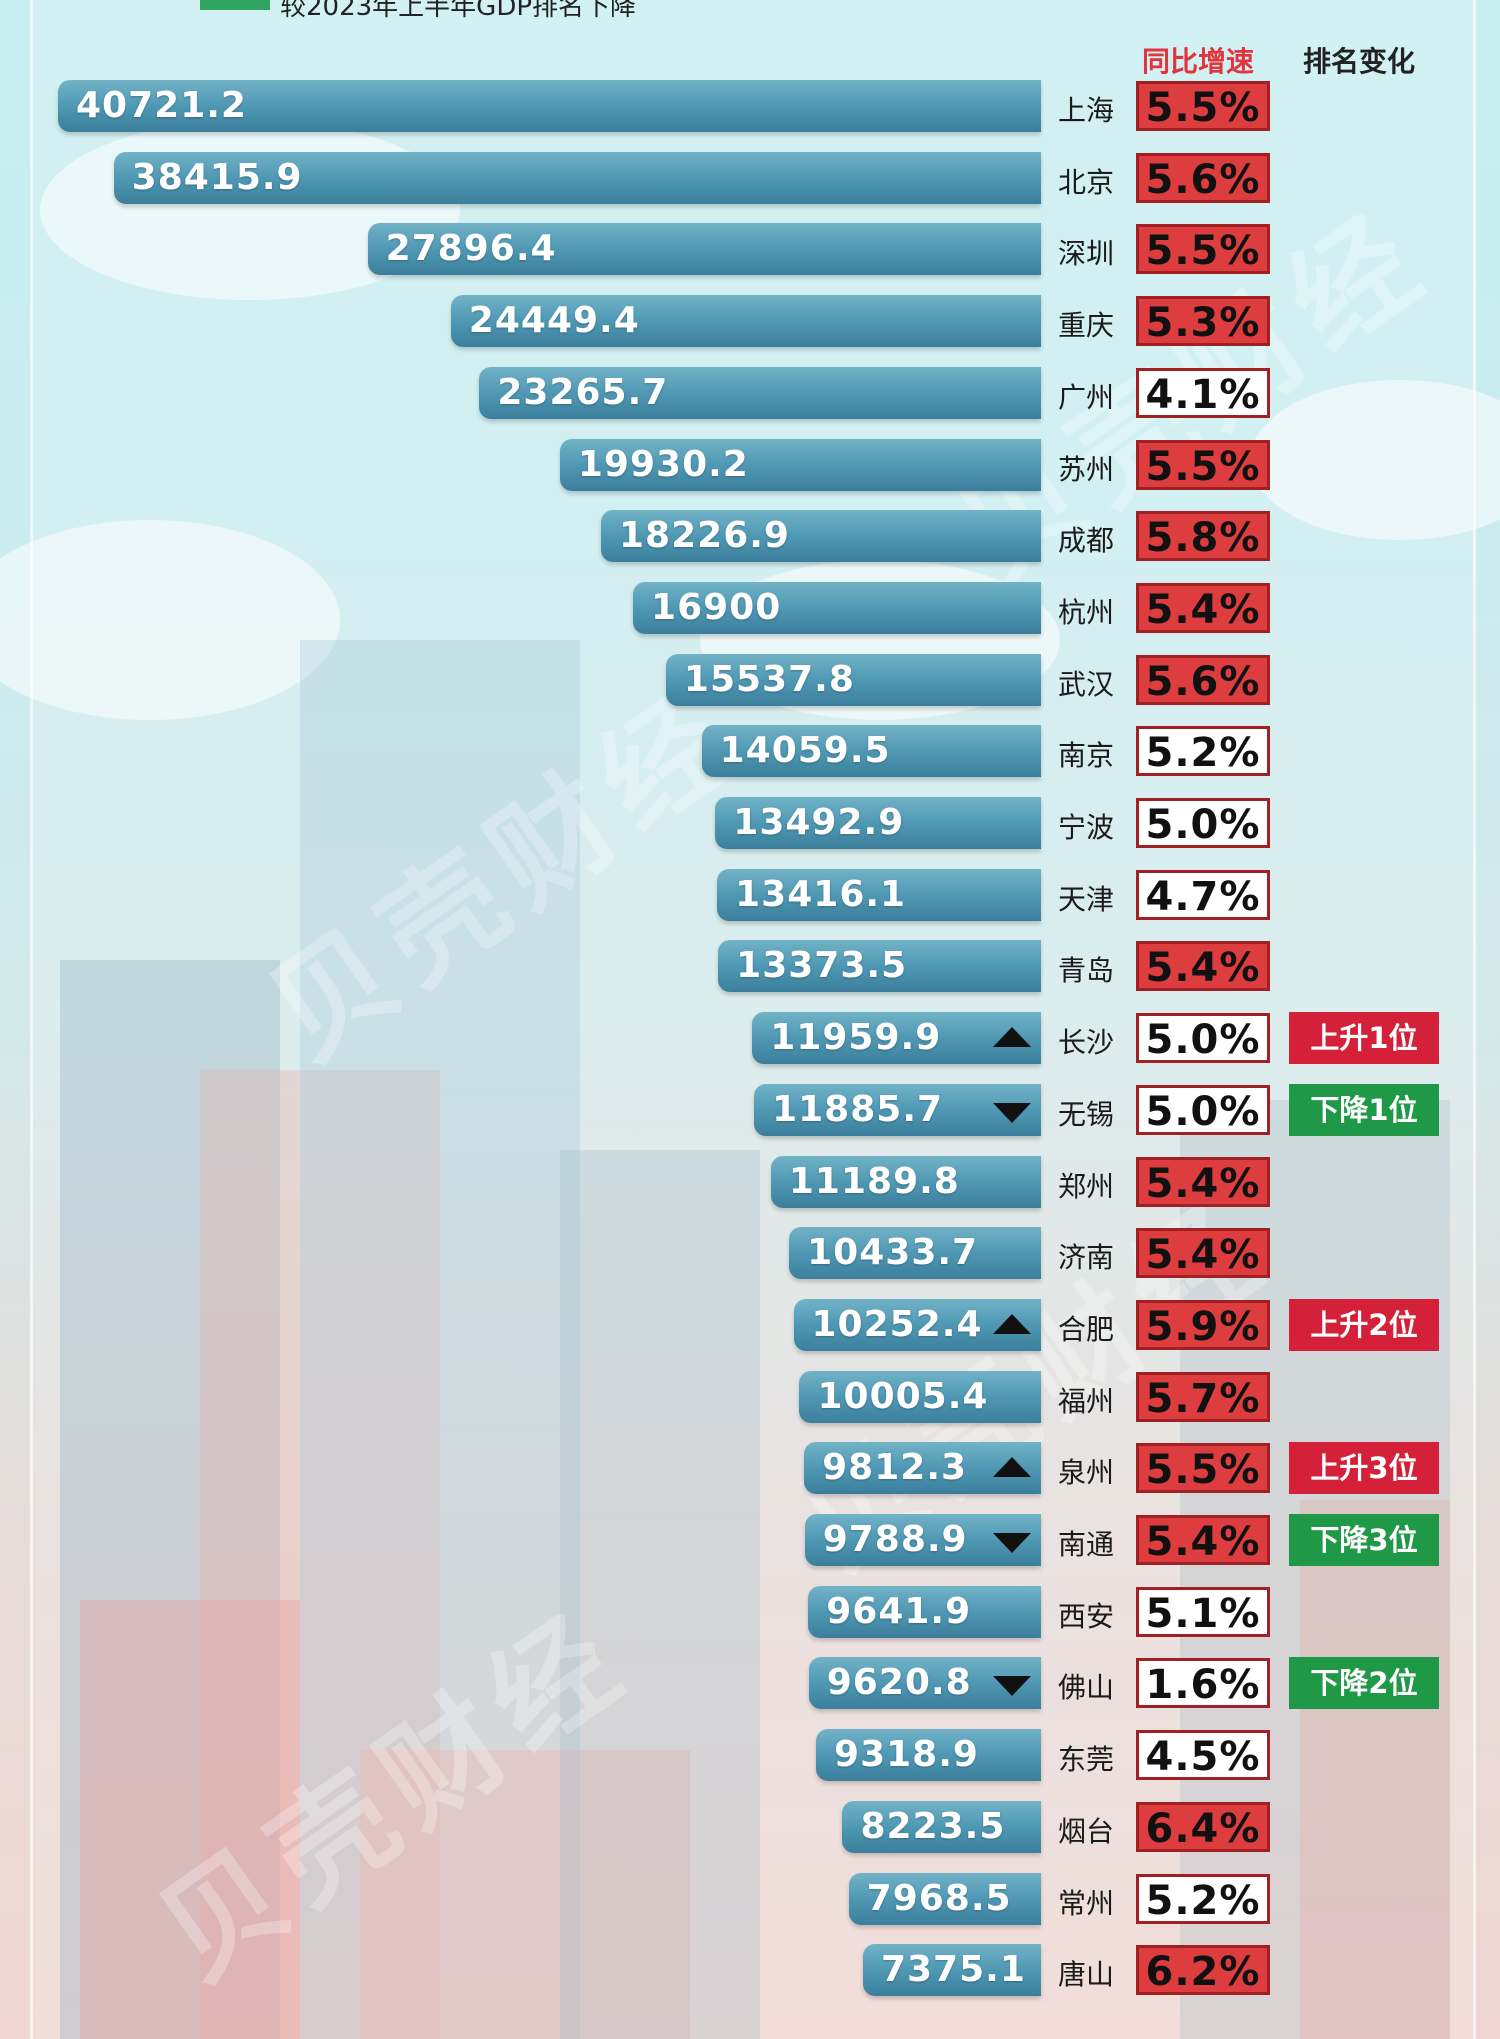 This screenshot has width=1500, height=2039. I want to click on gdp-value-label: 9641.9, so click(899, 1611).